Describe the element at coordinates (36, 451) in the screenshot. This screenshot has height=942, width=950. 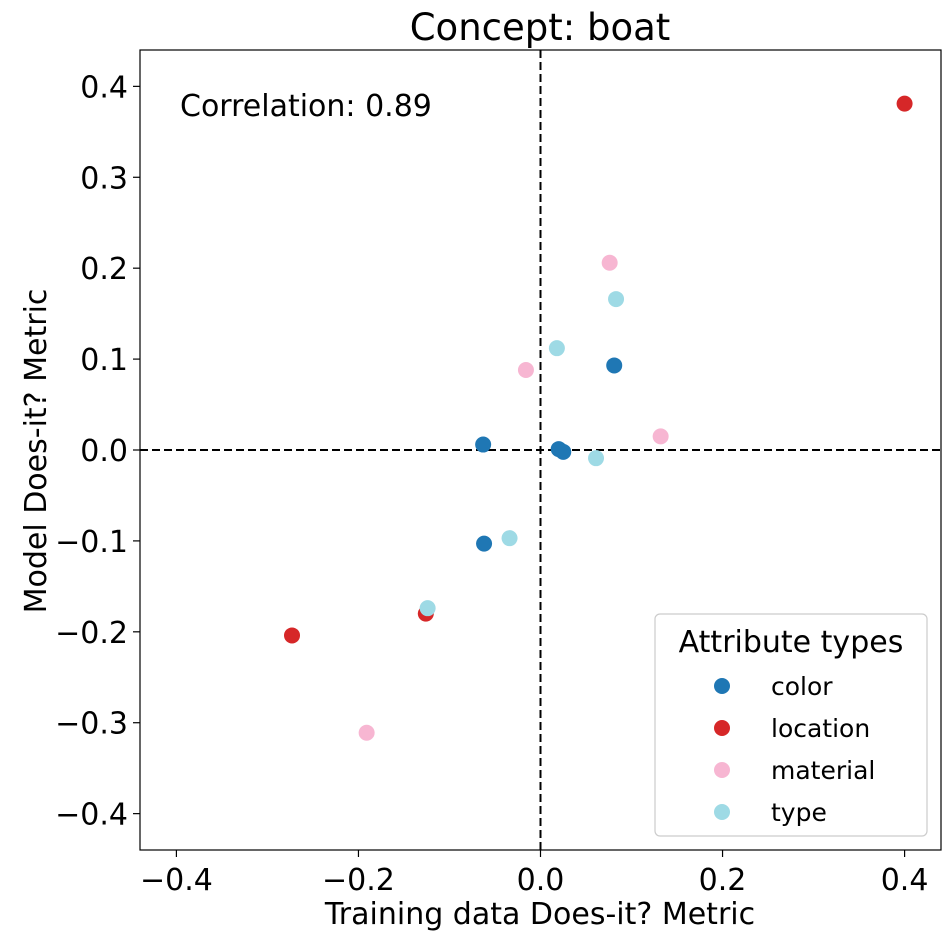
I see `y-axis-label: Model Does-it? Metric` at that location.